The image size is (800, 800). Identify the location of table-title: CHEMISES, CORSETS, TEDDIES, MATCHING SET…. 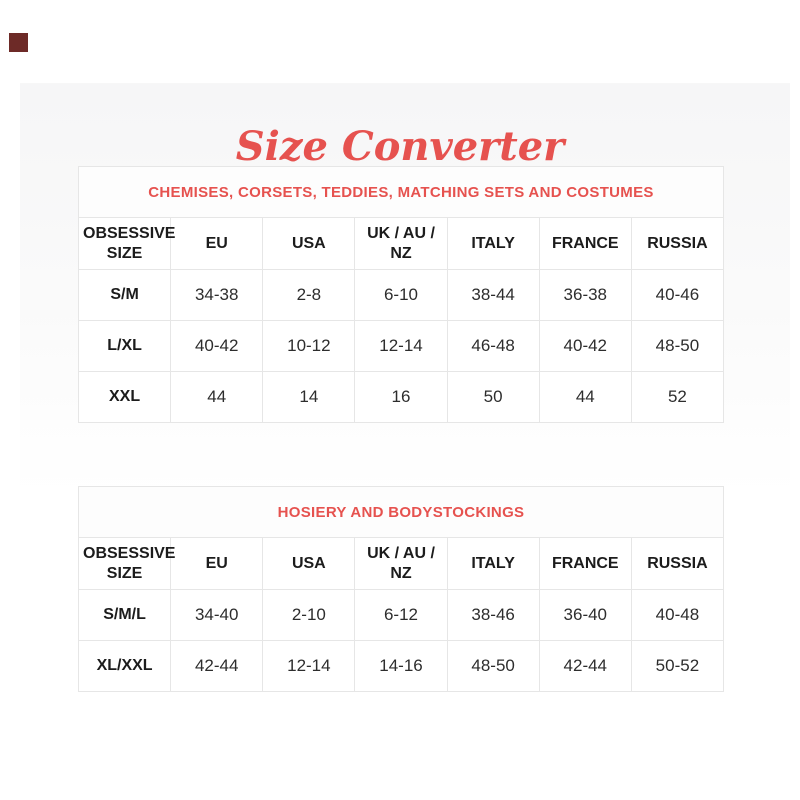
(401, 192).